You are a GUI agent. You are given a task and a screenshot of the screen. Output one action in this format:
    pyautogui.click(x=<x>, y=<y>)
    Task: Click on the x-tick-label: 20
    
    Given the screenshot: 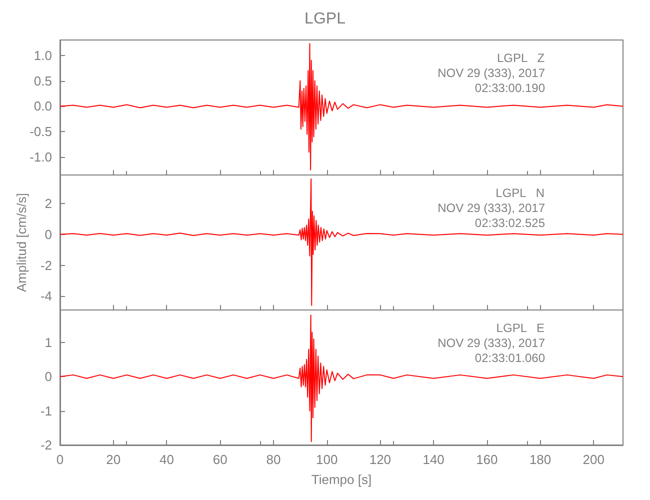 What is the action you would take?
    pyautogui.click(x=113, y=459)
    